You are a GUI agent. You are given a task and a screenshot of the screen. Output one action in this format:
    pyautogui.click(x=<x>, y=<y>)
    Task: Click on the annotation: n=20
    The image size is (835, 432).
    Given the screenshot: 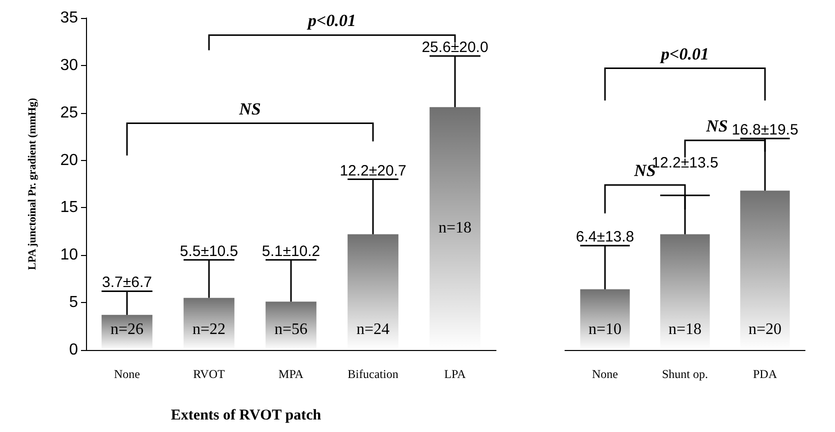 What is the action you would take?
    pyautogui.click(x=765, y=329)
    